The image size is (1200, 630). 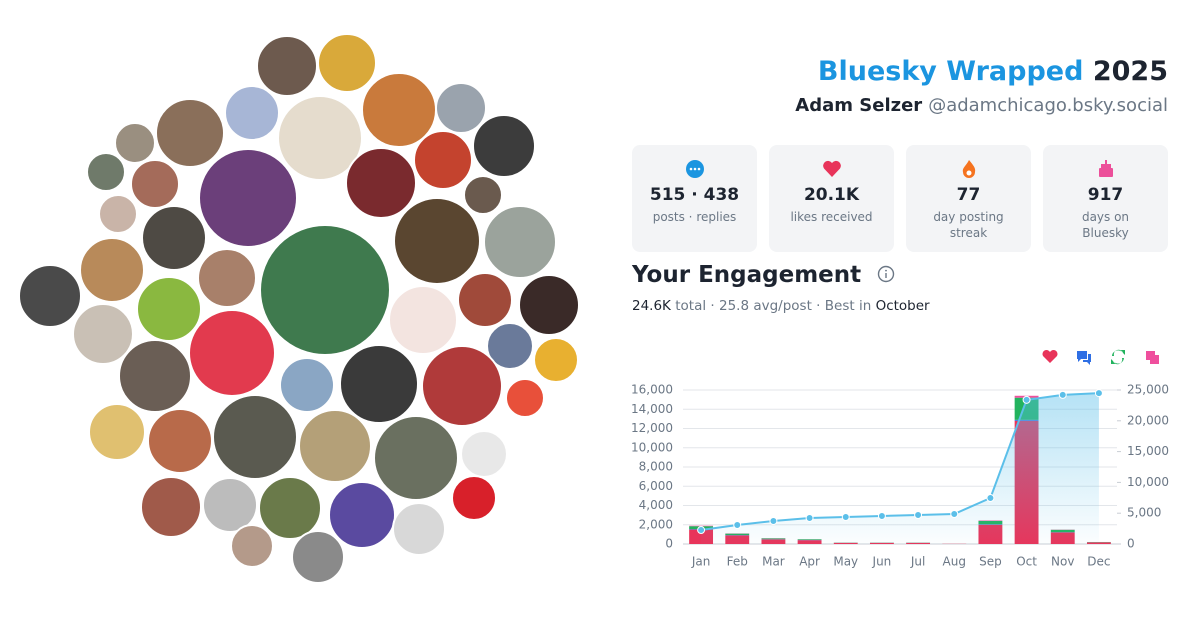 What do you see at coordinates (1105, 195) in the screenshot?
I see `stat-value: 917` at bounding box center [1105, 195].